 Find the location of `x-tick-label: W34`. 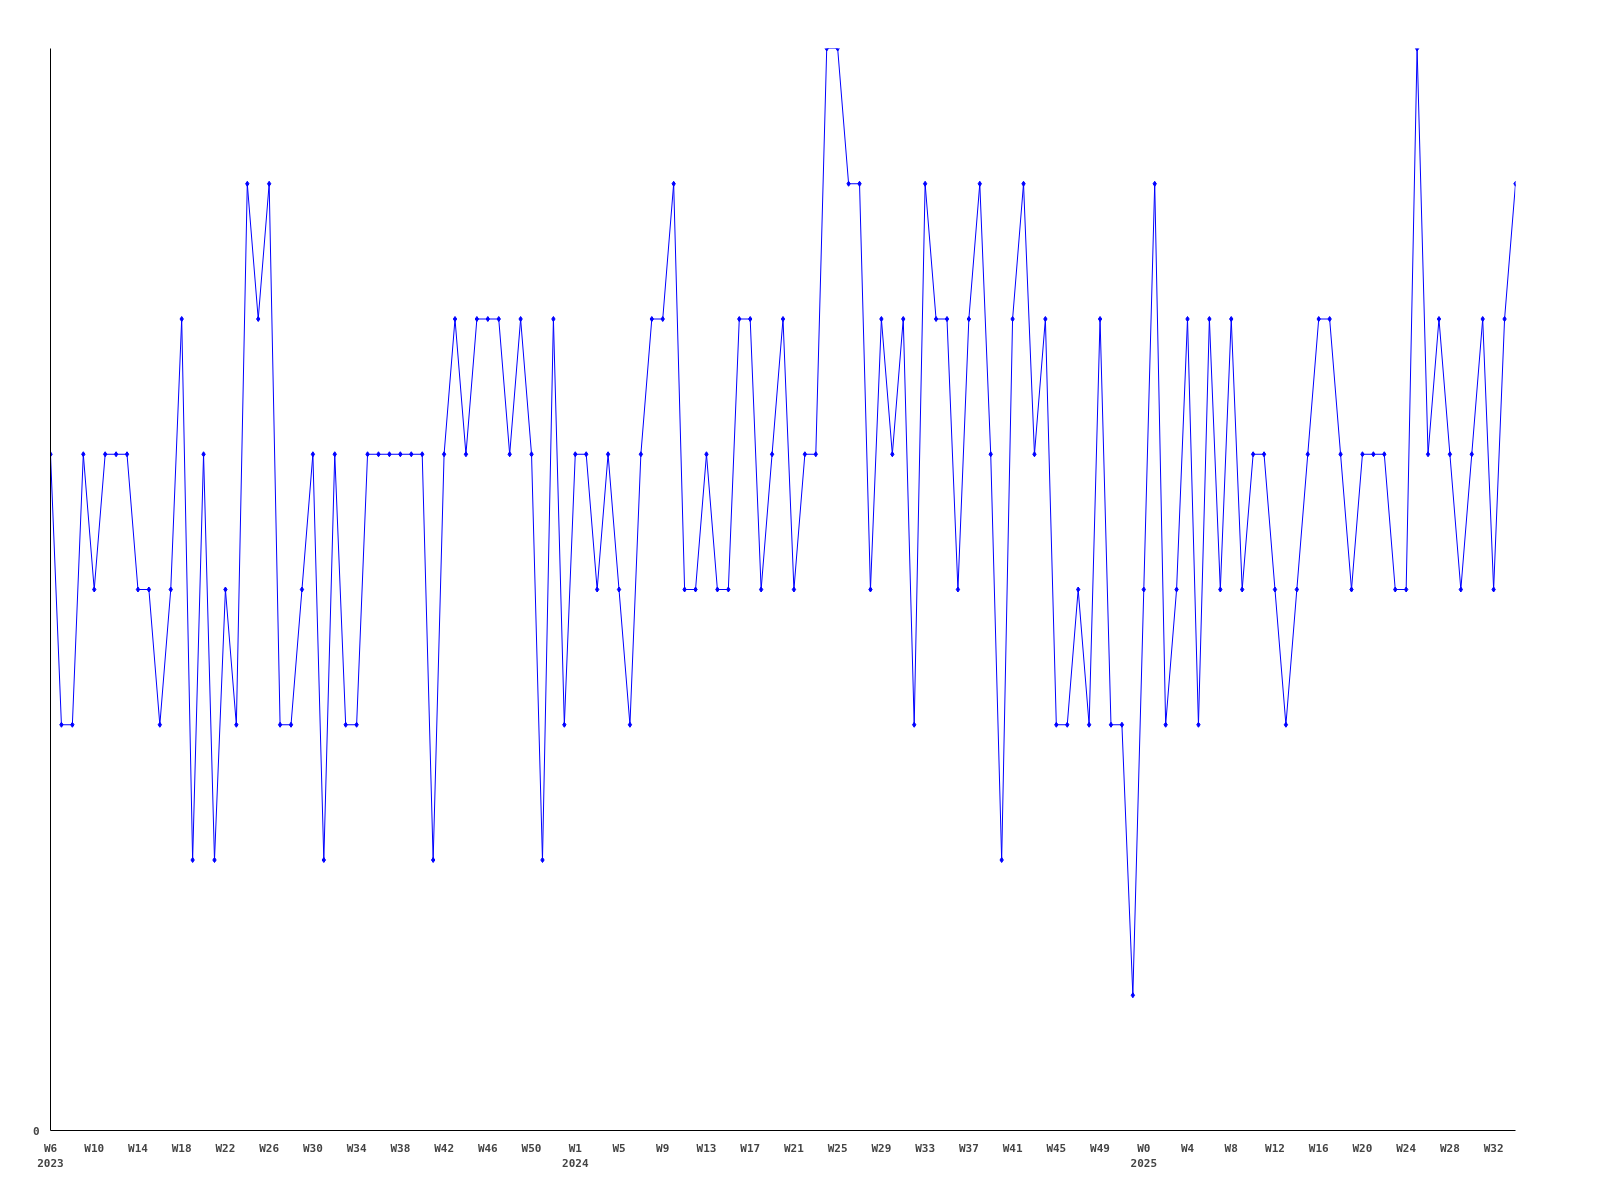

x-tick-label: W34 is located at coordinates (356, 1148).